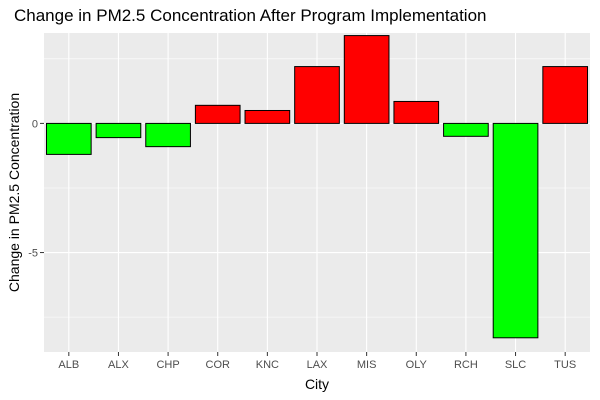  What do you see at coordinates (466, 129) in the screenshot?
I see `bar-rch` at bounding box center [466, 129].